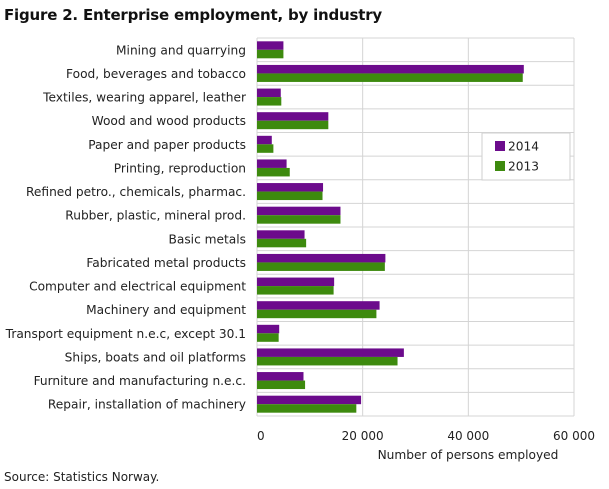 Image resolution: width=609 pixels, height=489 pixels. What do you see at coordinates (140, 381) in the screenshot?
I see `category-label: Furniture and manufacturing n.e.c.` at bounding box center [140, 381].